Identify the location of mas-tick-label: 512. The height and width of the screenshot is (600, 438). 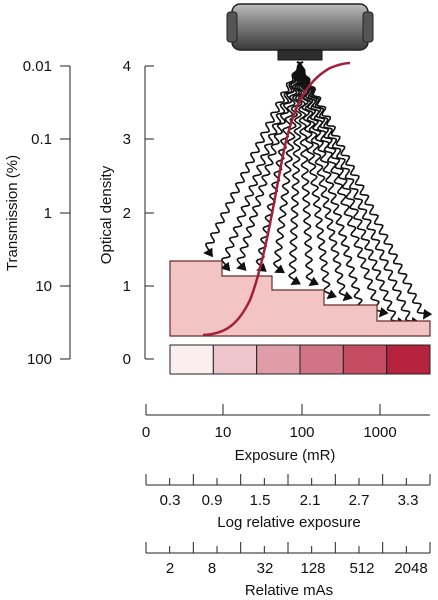
(361, 568).